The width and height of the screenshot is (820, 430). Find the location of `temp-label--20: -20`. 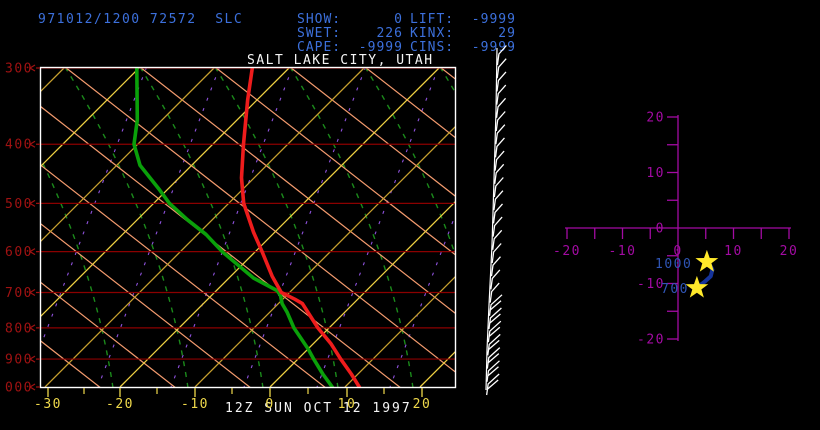

temp-label--20: -20 is located at coordinates (120, 404).